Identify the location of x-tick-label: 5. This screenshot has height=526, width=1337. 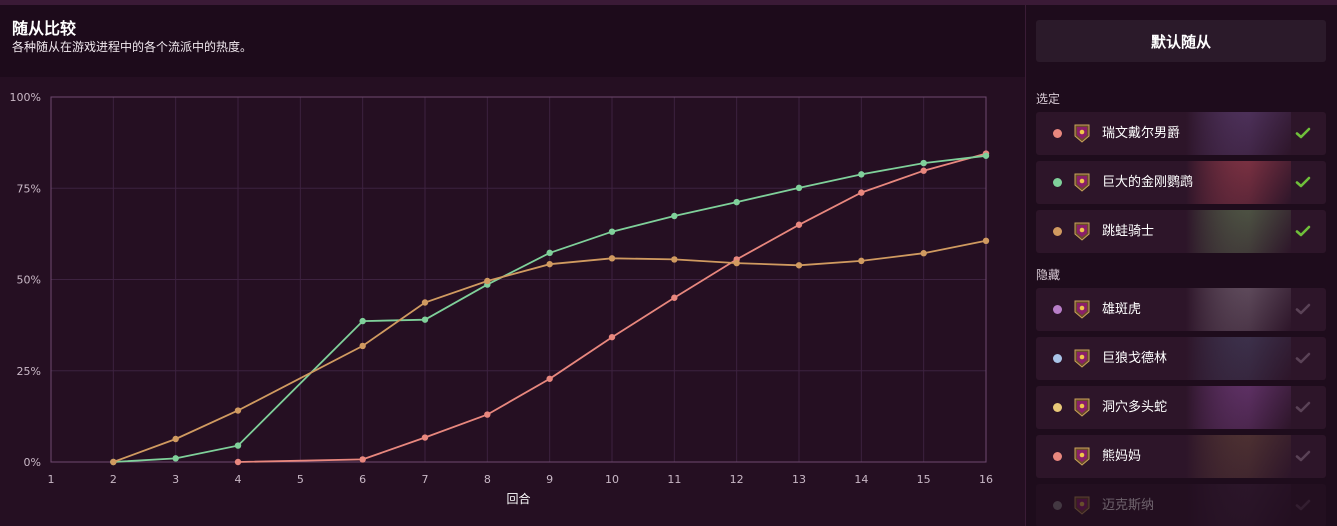
(300, 479).